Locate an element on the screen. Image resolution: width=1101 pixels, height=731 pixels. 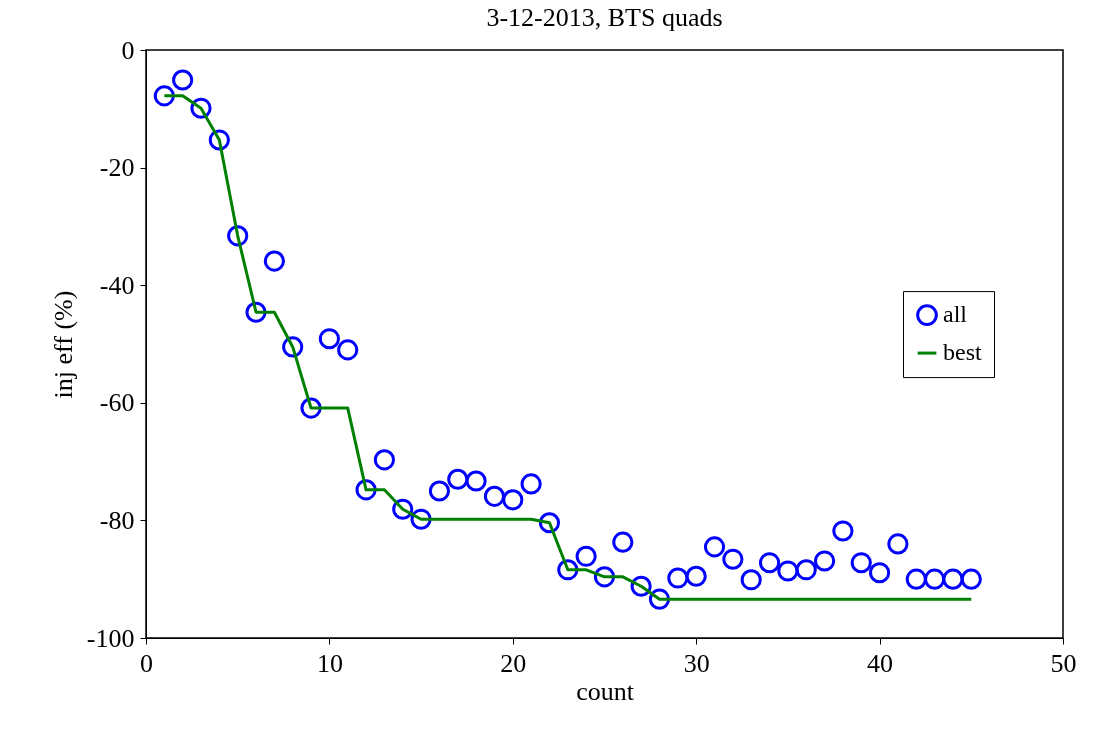
y-tick-label: -60 is located at coordinates (117, 403).